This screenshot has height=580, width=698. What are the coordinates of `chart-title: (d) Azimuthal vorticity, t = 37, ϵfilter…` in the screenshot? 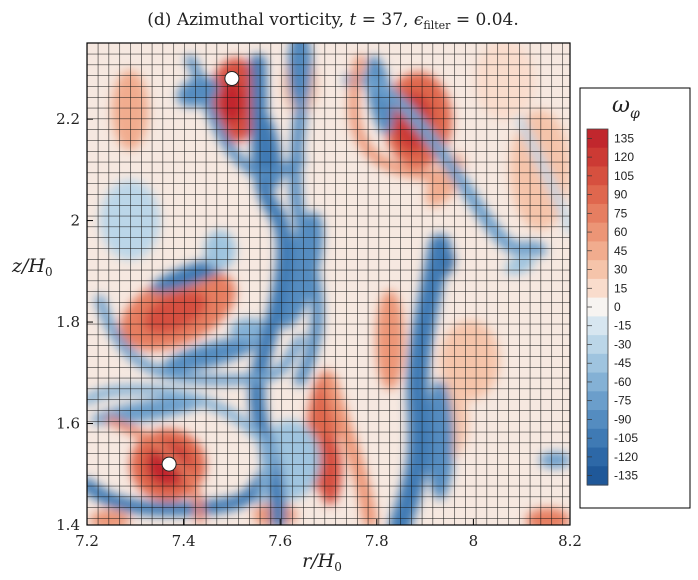 It's located at (332, 21).